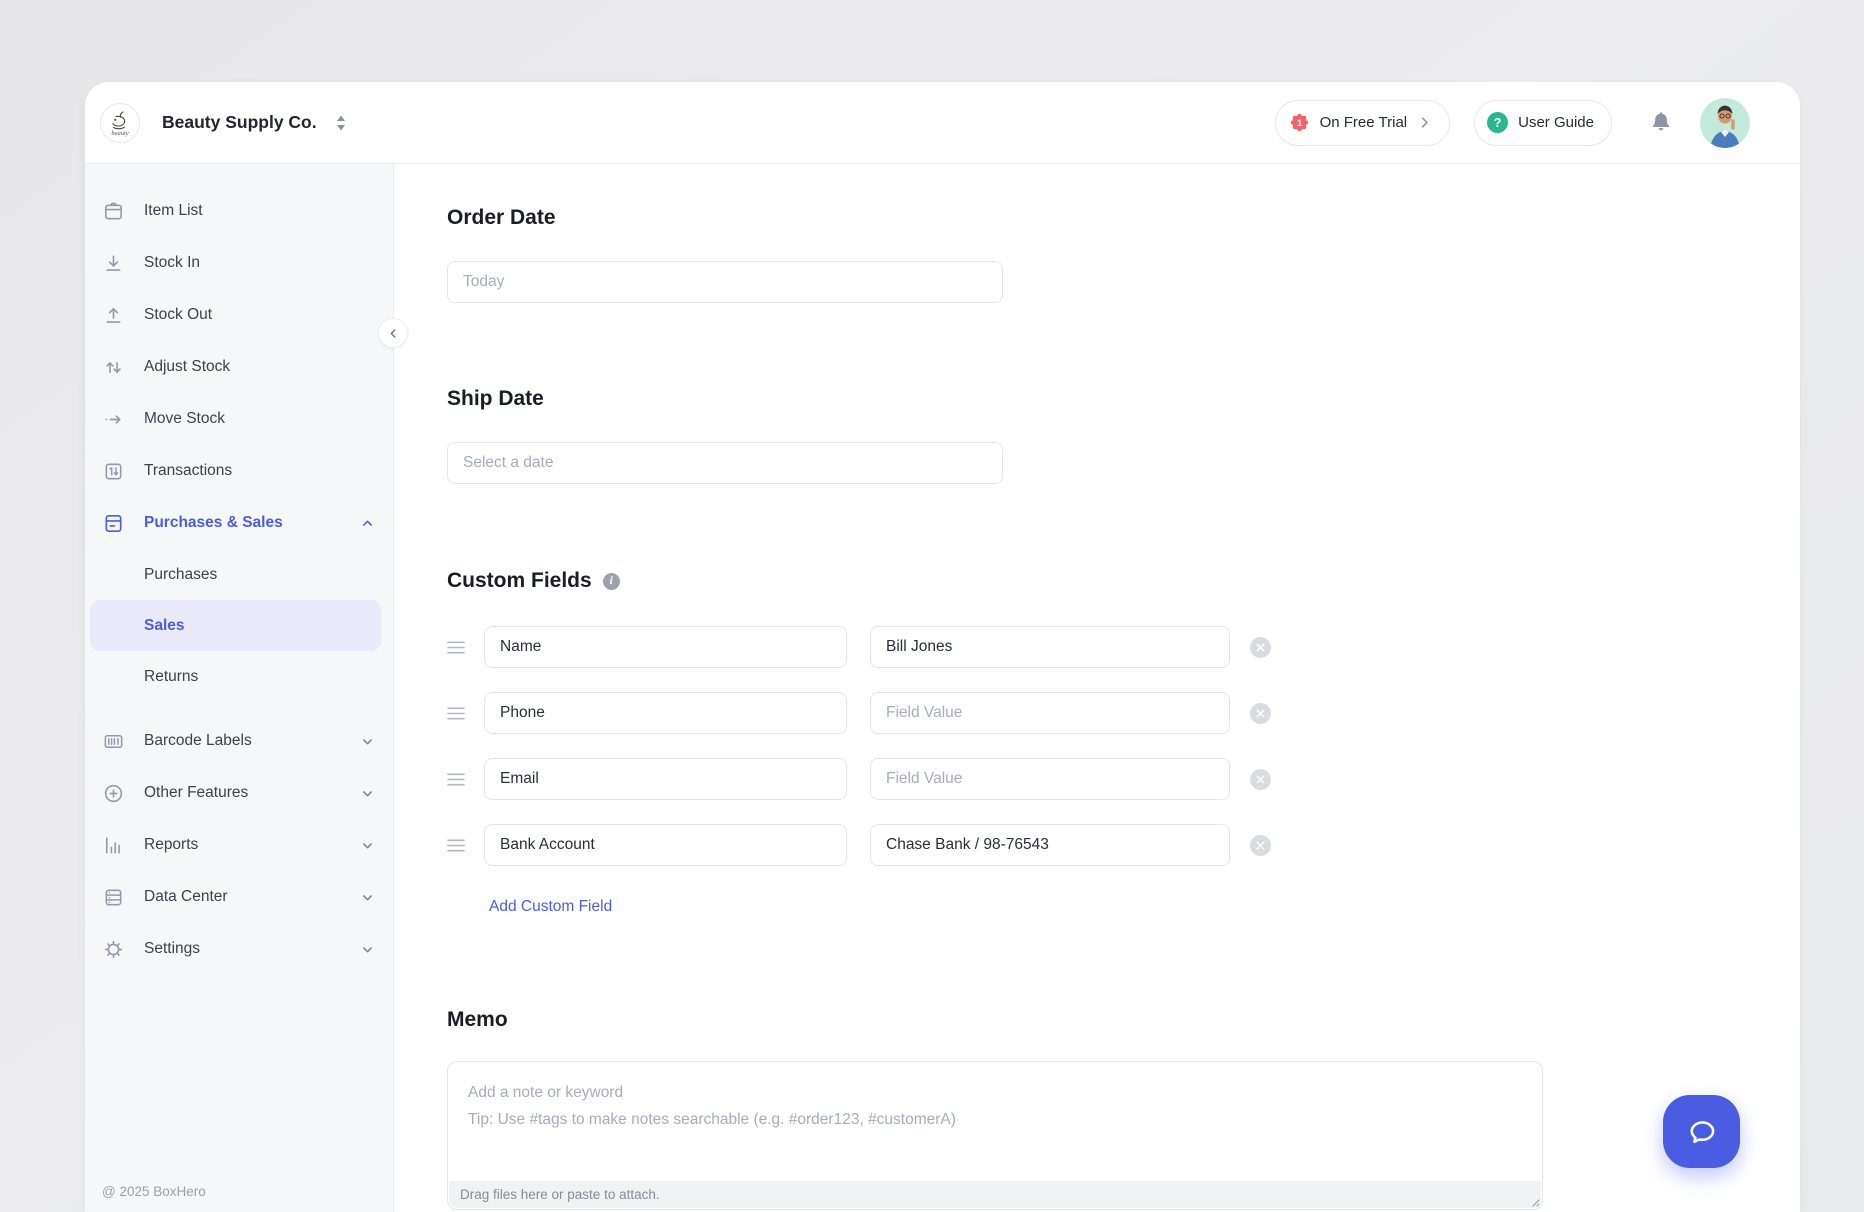 The height and width of the screenshot is (1212, 1864). Describe the element at coordinates (235, 625) in the screenshot. I see `sidebar-subitem-sales: Sales` at that location.